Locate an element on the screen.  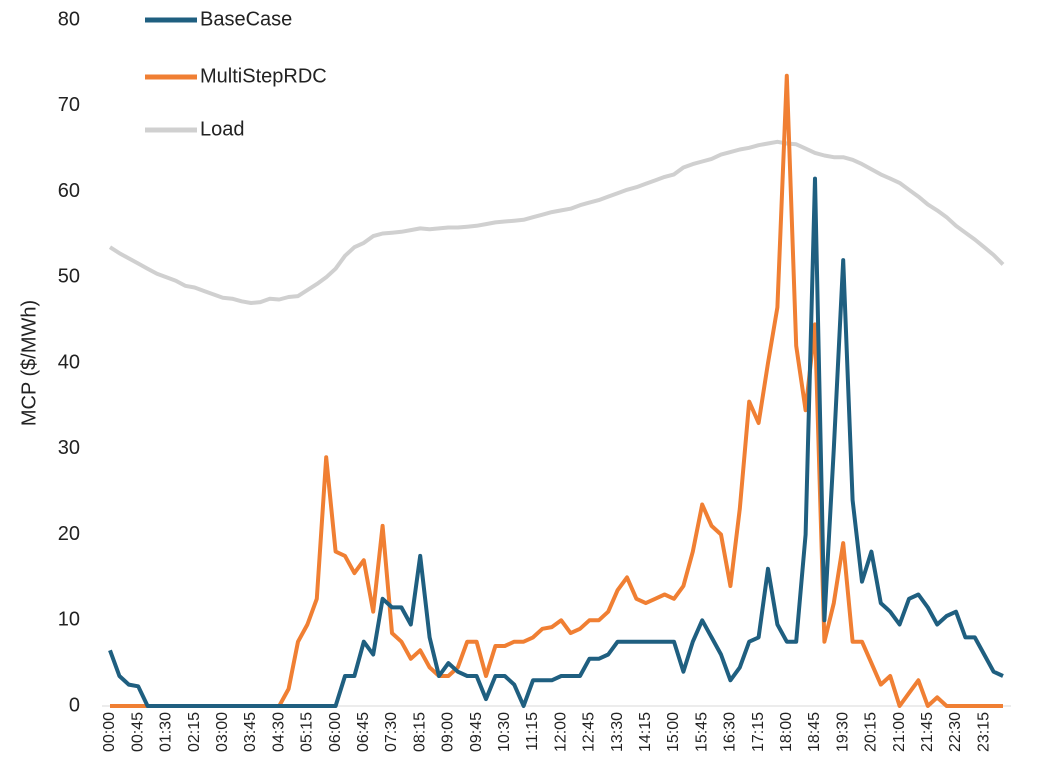
y-axis-title: MCP ($/MWh) is located at coordinates (29, 363).